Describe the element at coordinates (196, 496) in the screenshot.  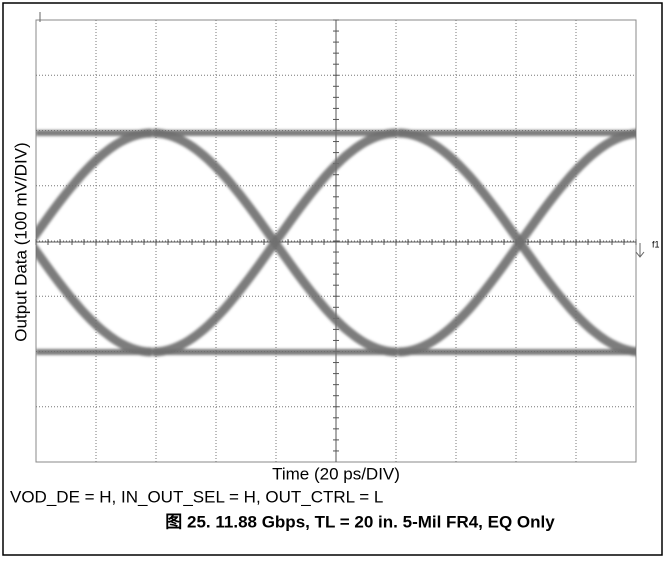
I see `conditions: VOD_DE = H, IN_OUT_SEL = H, OUT_CTRL = L` at that location.